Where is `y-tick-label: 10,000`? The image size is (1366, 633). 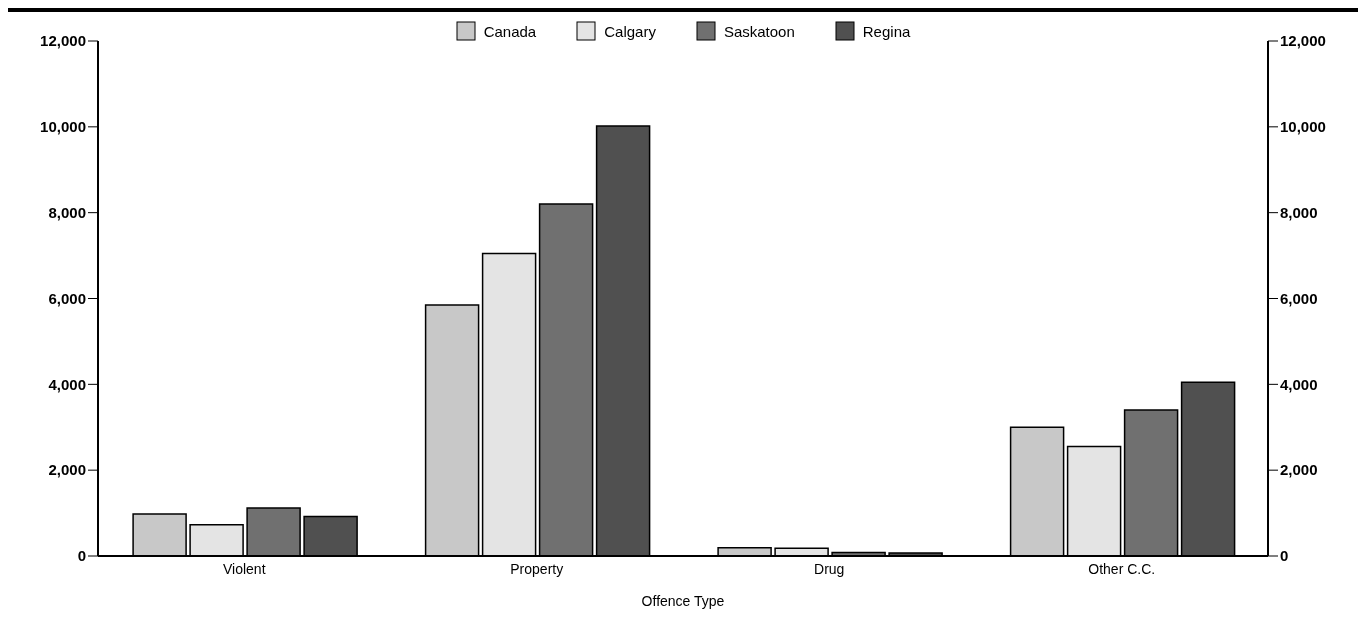
y-tick-label: 10,000 is located at coordinates (63, 127).